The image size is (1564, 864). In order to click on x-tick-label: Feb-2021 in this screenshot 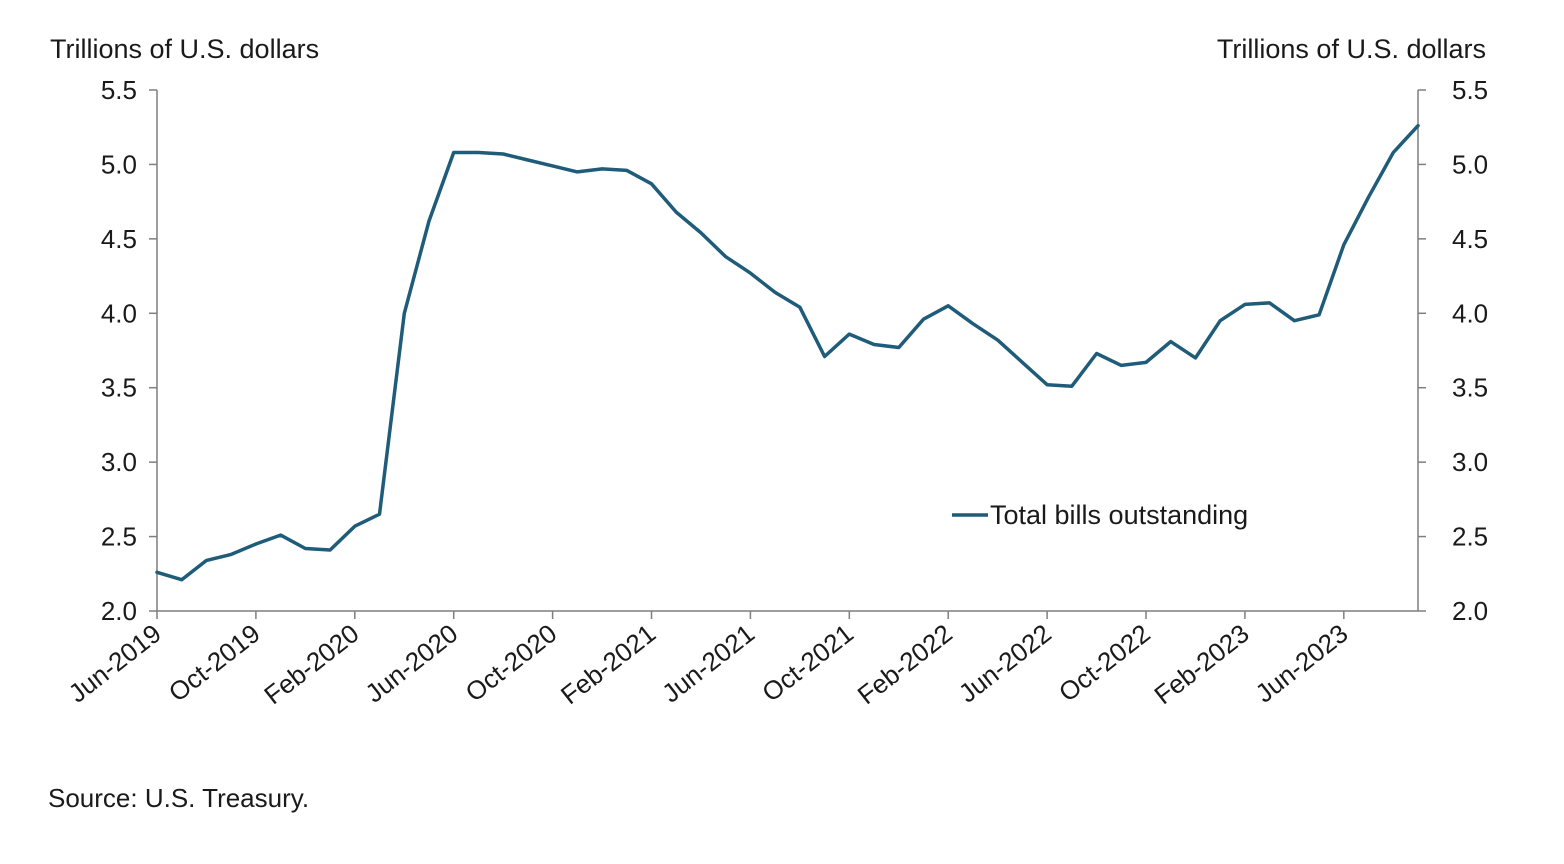, I will do `click(608, 664)`.